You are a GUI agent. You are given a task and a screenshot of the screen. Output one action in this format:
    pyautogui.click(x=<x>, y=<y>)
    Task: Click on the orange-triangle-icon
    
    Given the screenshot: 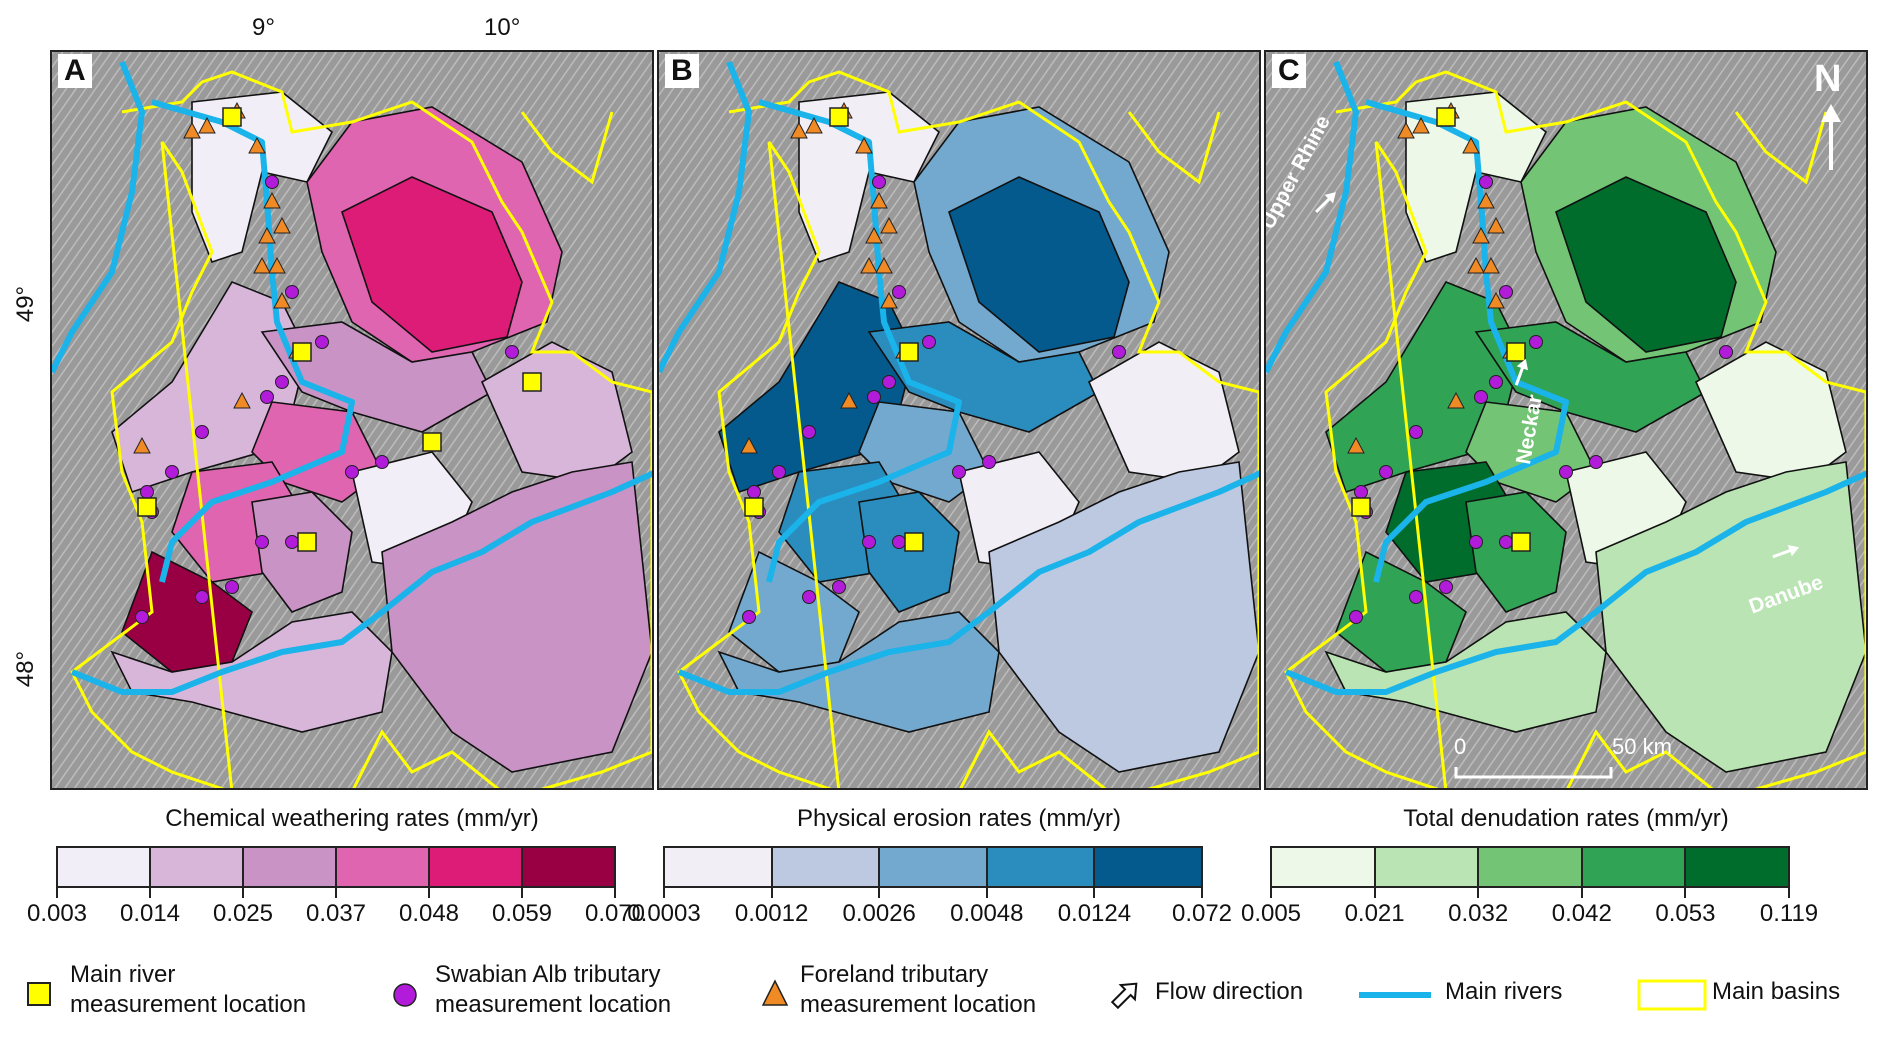 What is the action you would take?
    pyautogui.click(x=775, y=992)
    